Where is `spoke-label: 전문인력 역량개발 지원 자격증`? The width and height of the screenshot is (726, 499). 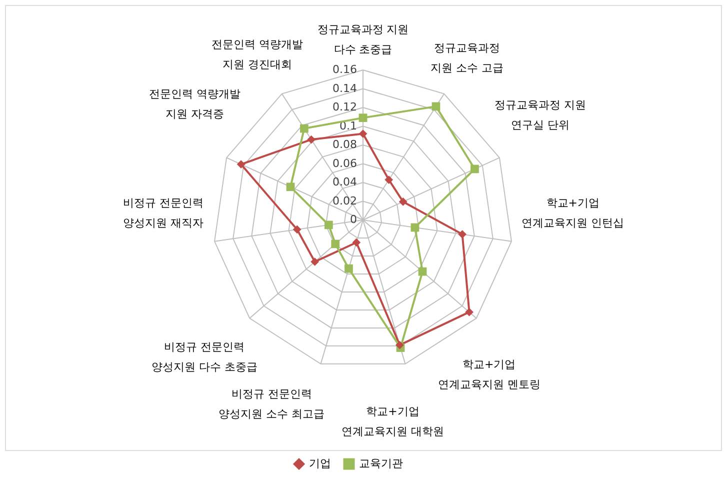
spoke-label: 전문인력 역량개발 지원 자격증 is located at coordinates (195, 103).